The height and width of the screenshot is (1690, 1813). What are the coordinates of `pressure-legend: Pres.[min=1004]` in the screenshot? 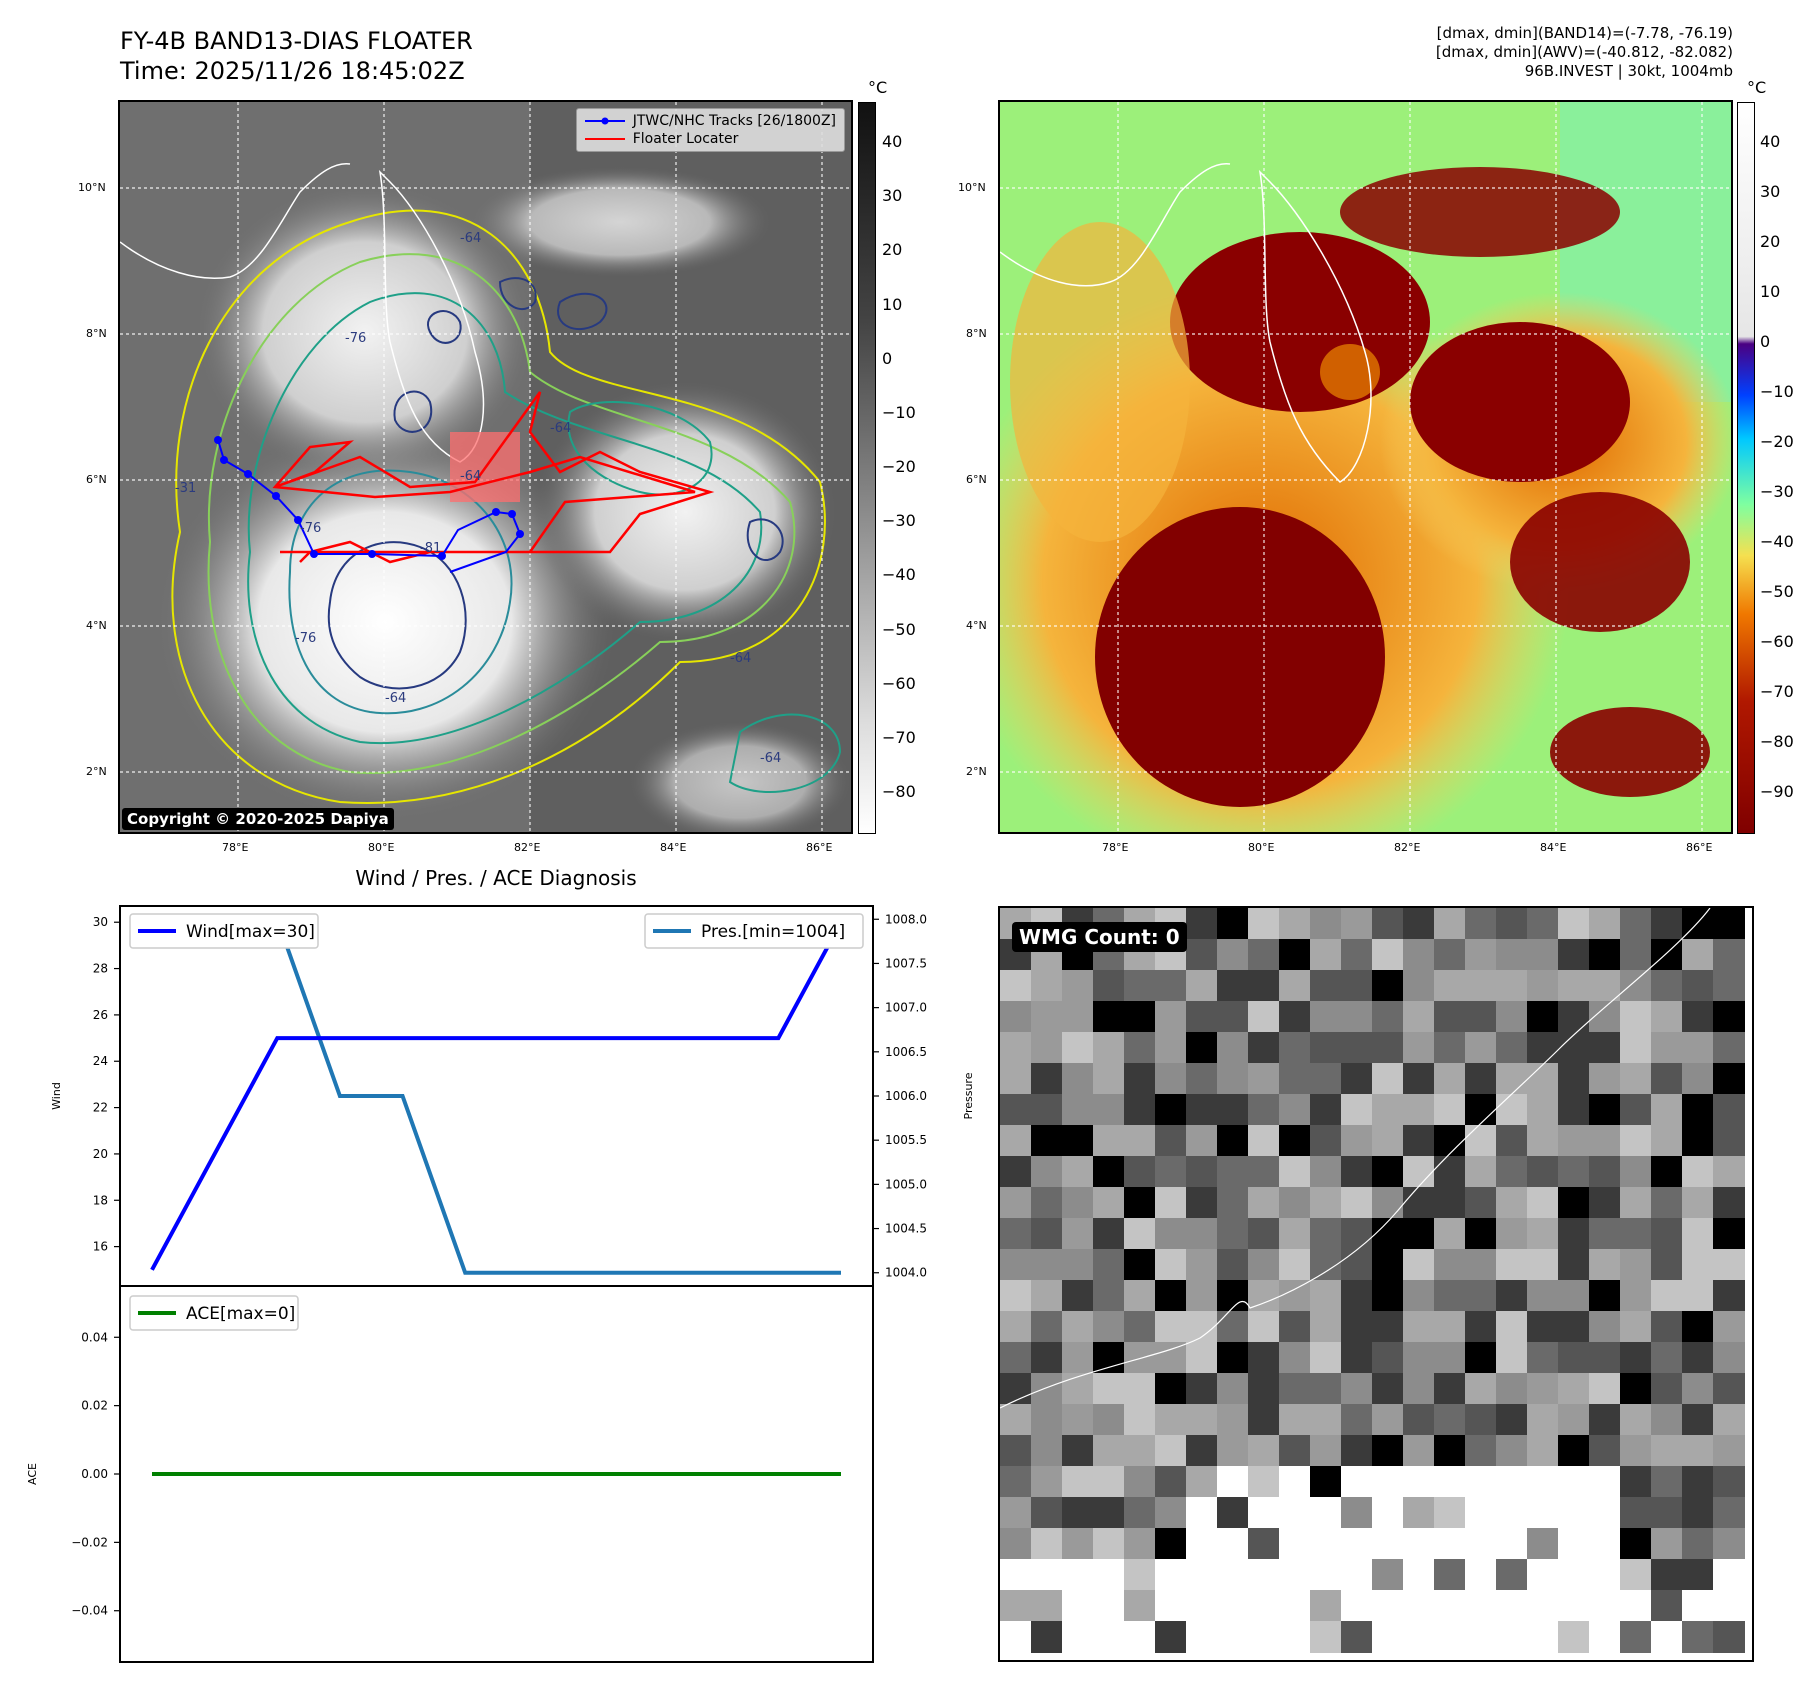 It's located at (754, 931).